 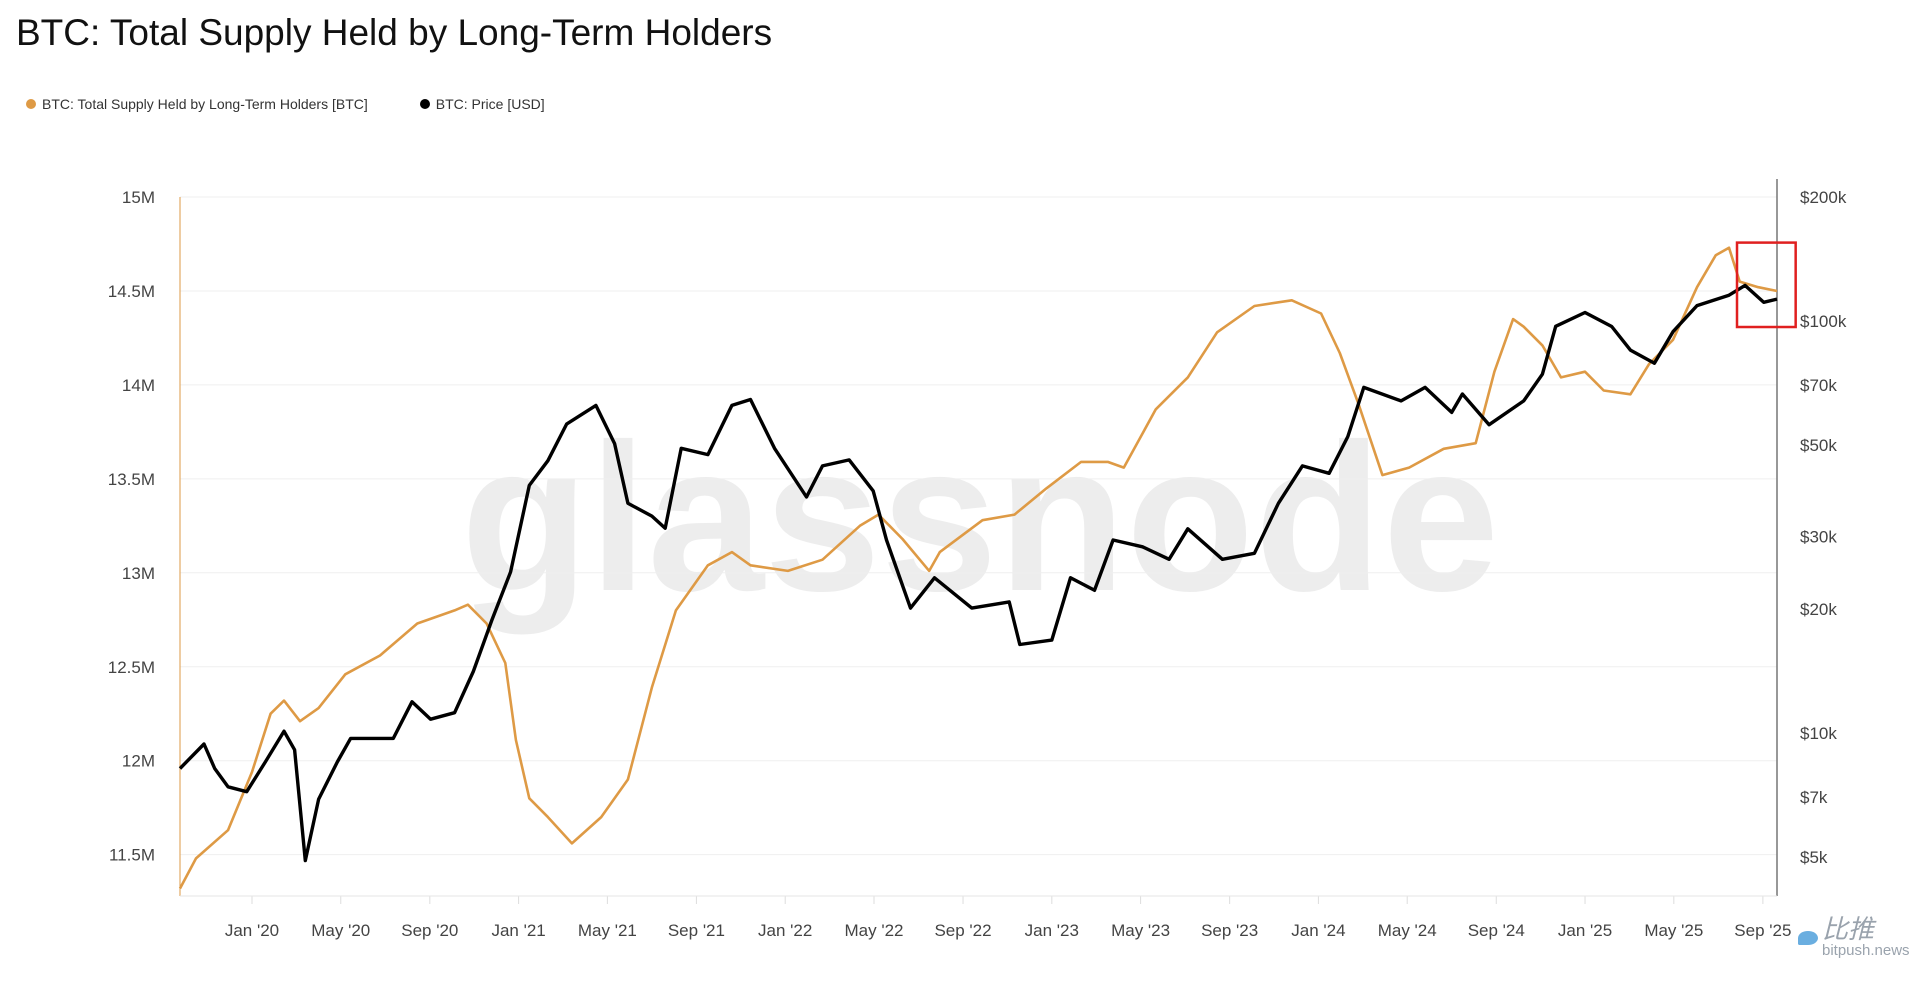 I want to click on bird-icon, so click(x=1808, y=937).